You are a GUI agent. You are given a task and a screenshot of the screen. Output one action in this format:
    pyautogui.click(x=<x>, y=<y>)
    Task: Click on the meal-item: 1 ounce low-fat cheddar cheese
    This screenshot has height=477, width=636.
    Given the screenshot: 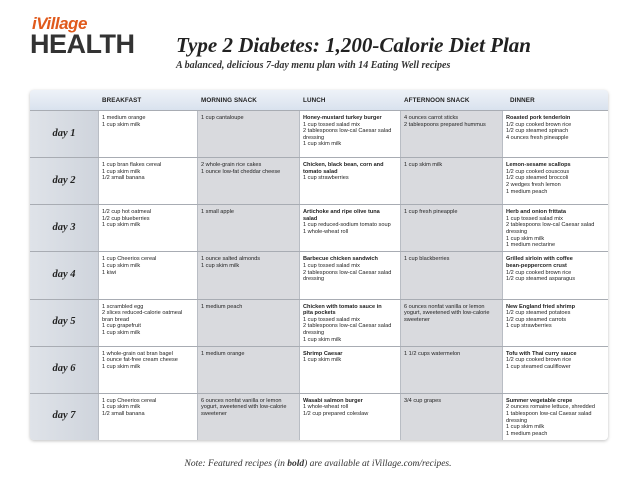 What is the action you would take?
    pyautogui.click(x=241, y=171)
    